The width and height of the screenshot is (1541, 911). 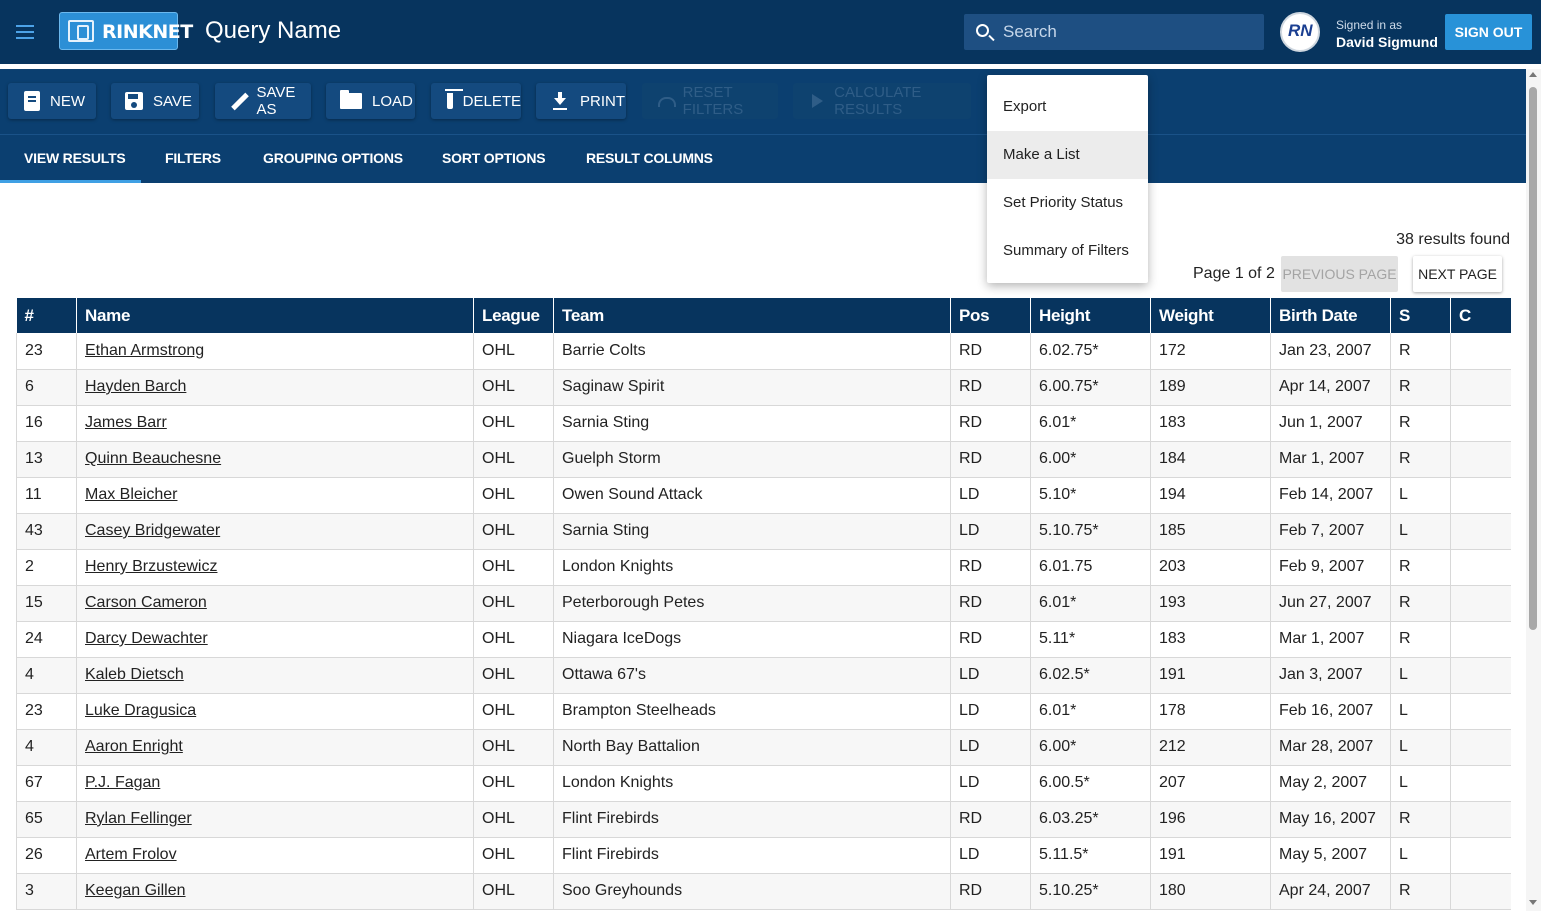 I want to click on table-cell: Luke Dragusica, so click(x=275, y=711).